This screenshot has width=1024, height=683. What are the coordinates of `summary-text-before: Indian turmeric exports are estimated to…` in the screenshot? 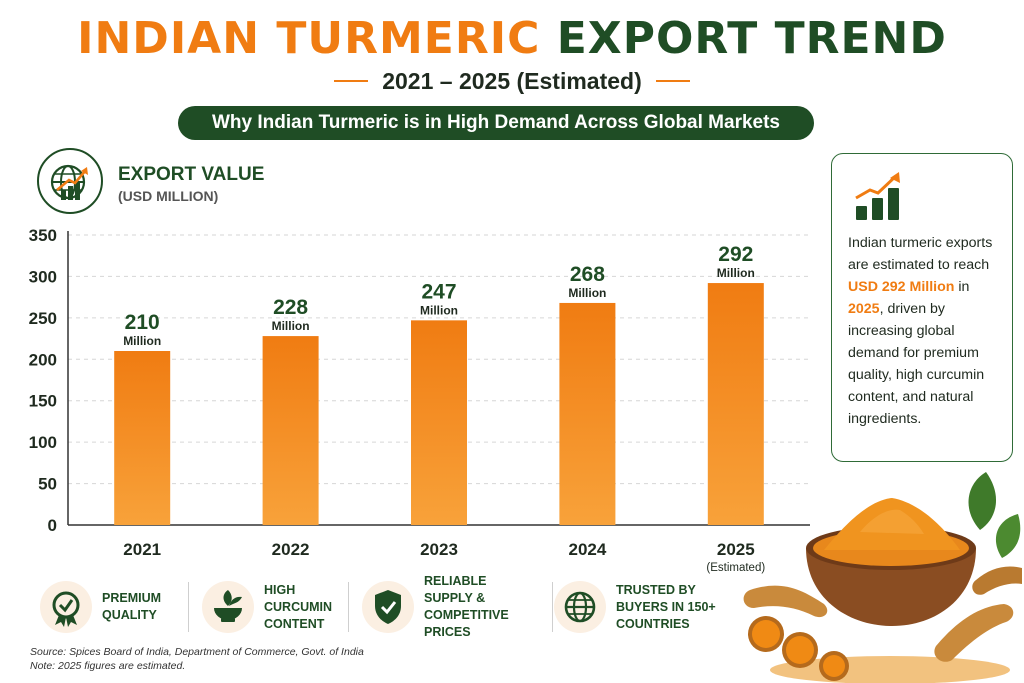 It's located at (920, 254).